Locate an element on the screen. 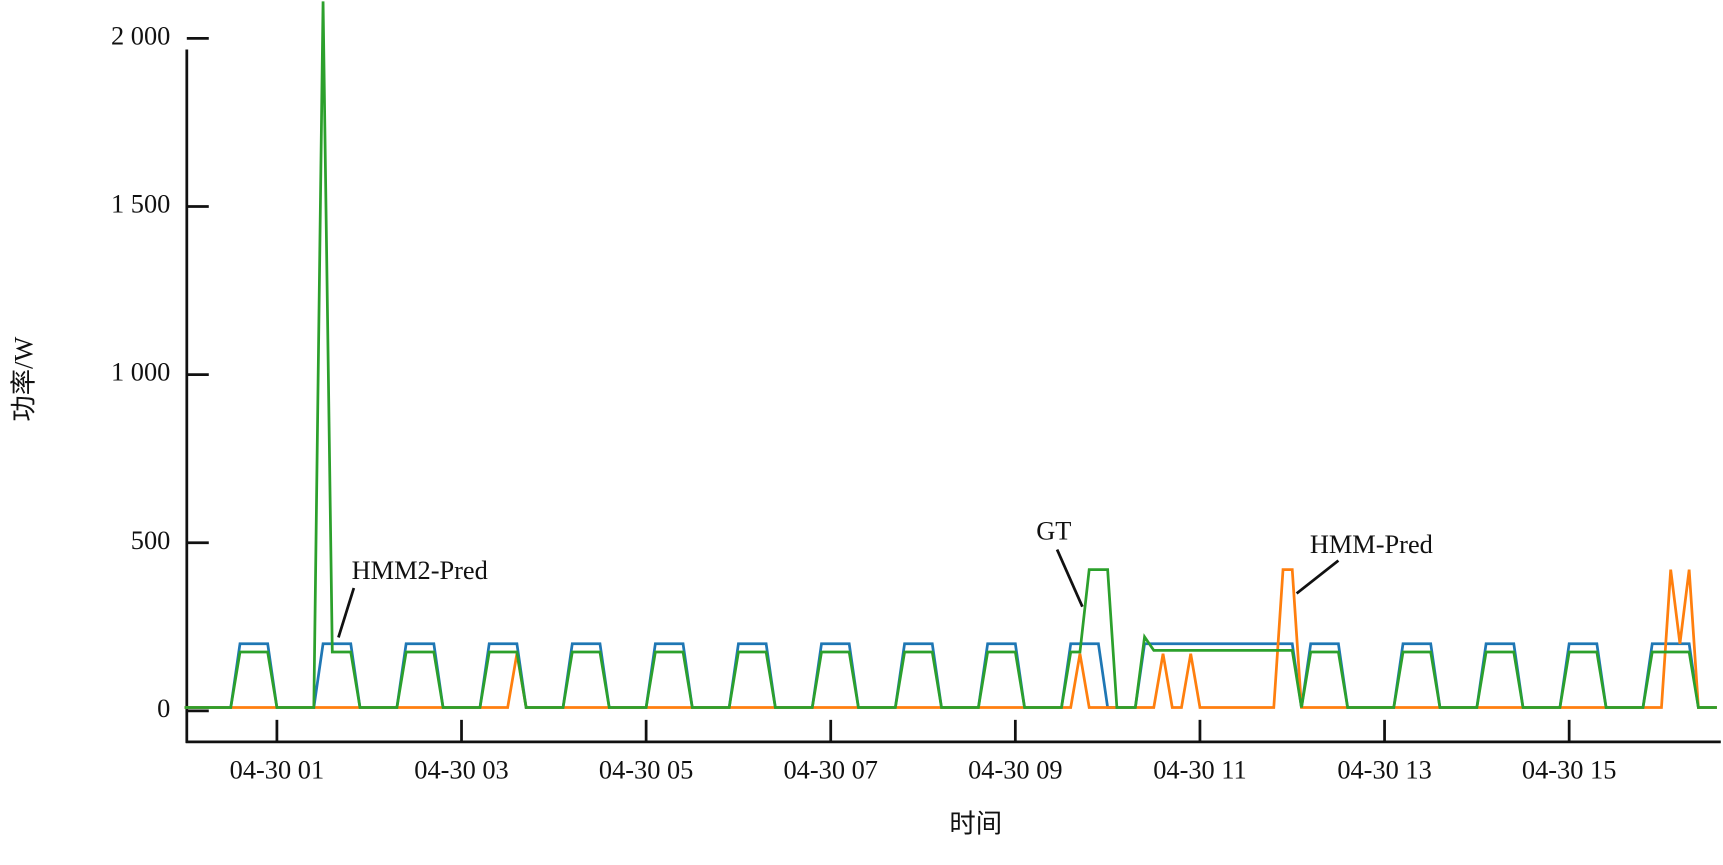  x-tick-label: 04-30 15 is located at coordinates (1569, 770).